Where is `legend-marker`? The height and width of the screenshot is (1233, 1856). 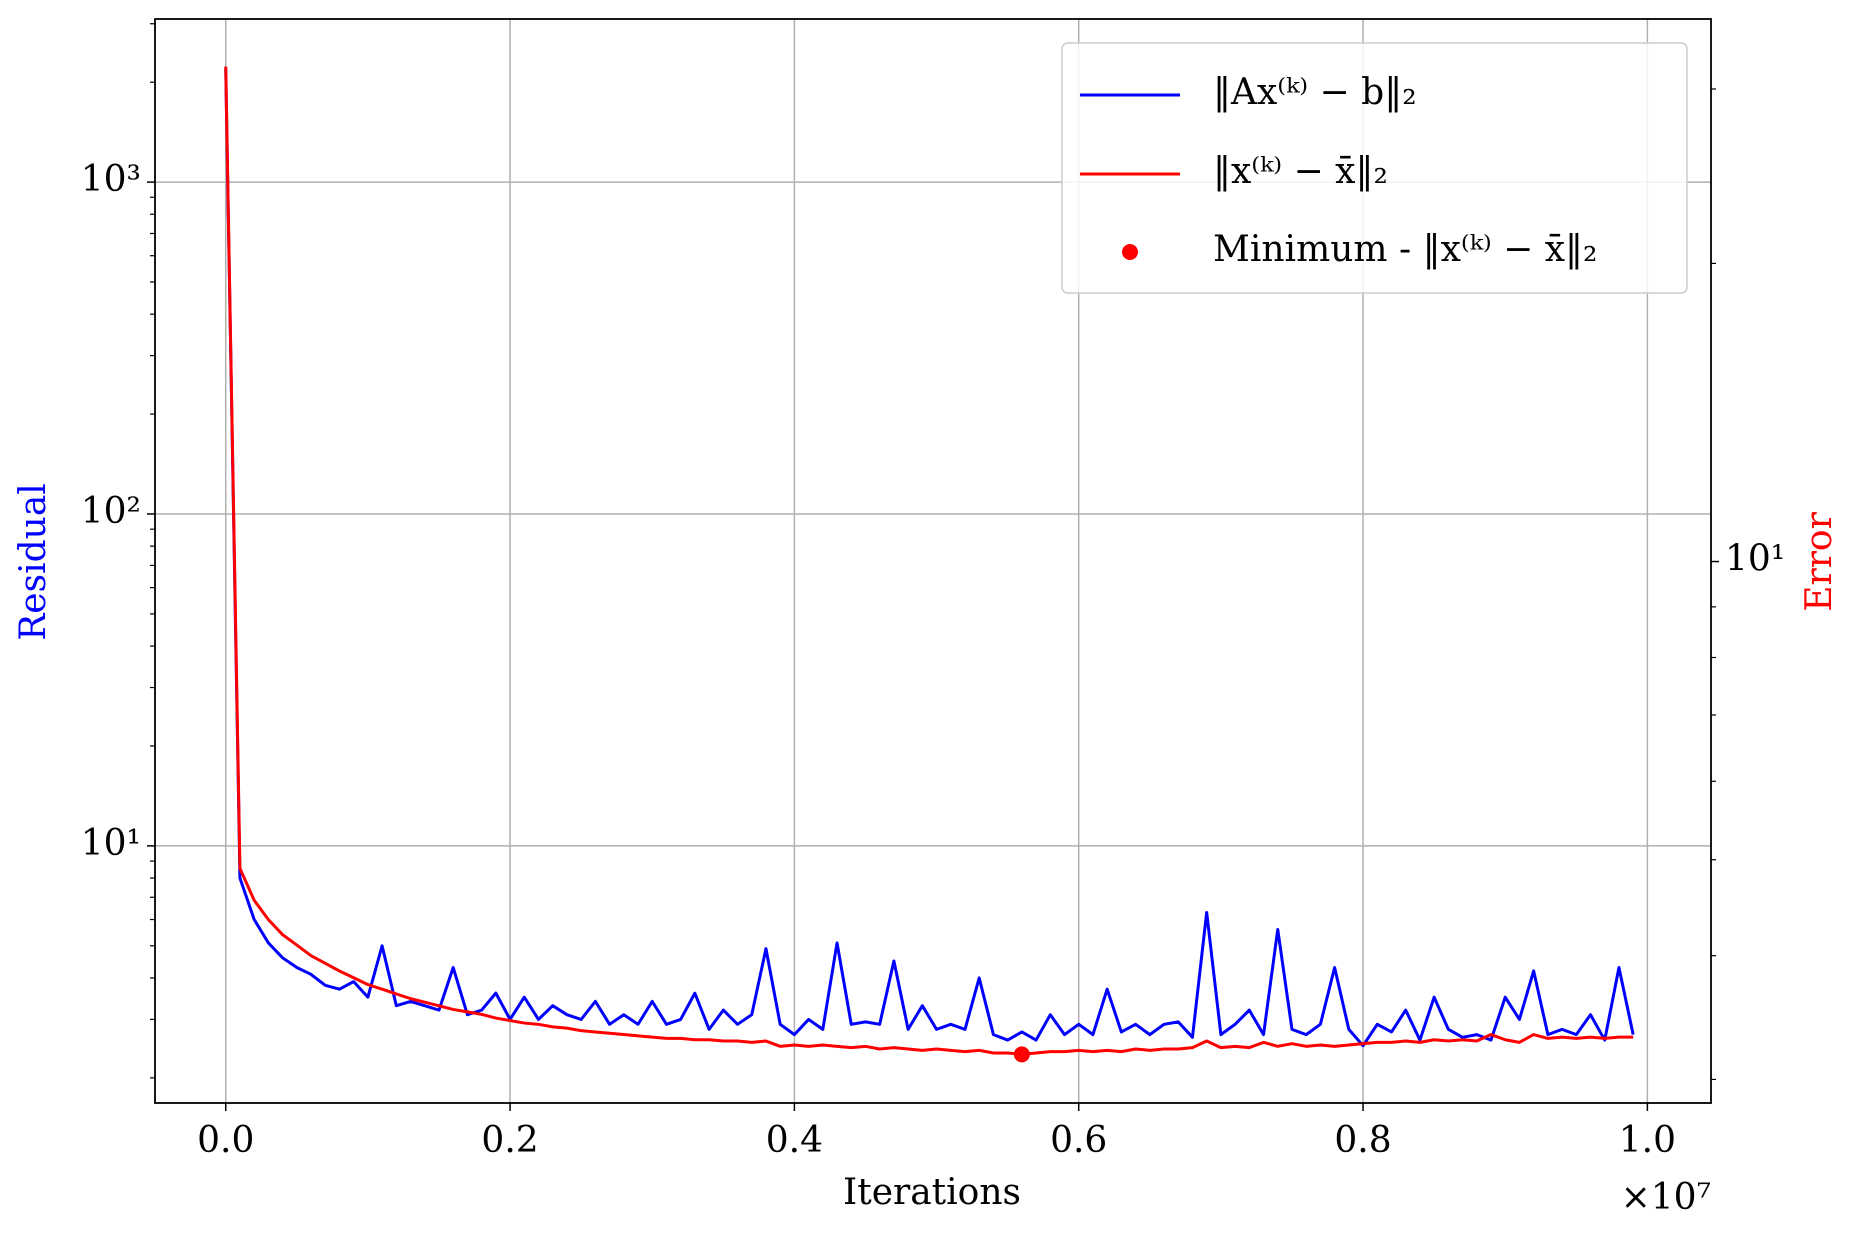
legend-marker is located at coordinates (1130, 252).